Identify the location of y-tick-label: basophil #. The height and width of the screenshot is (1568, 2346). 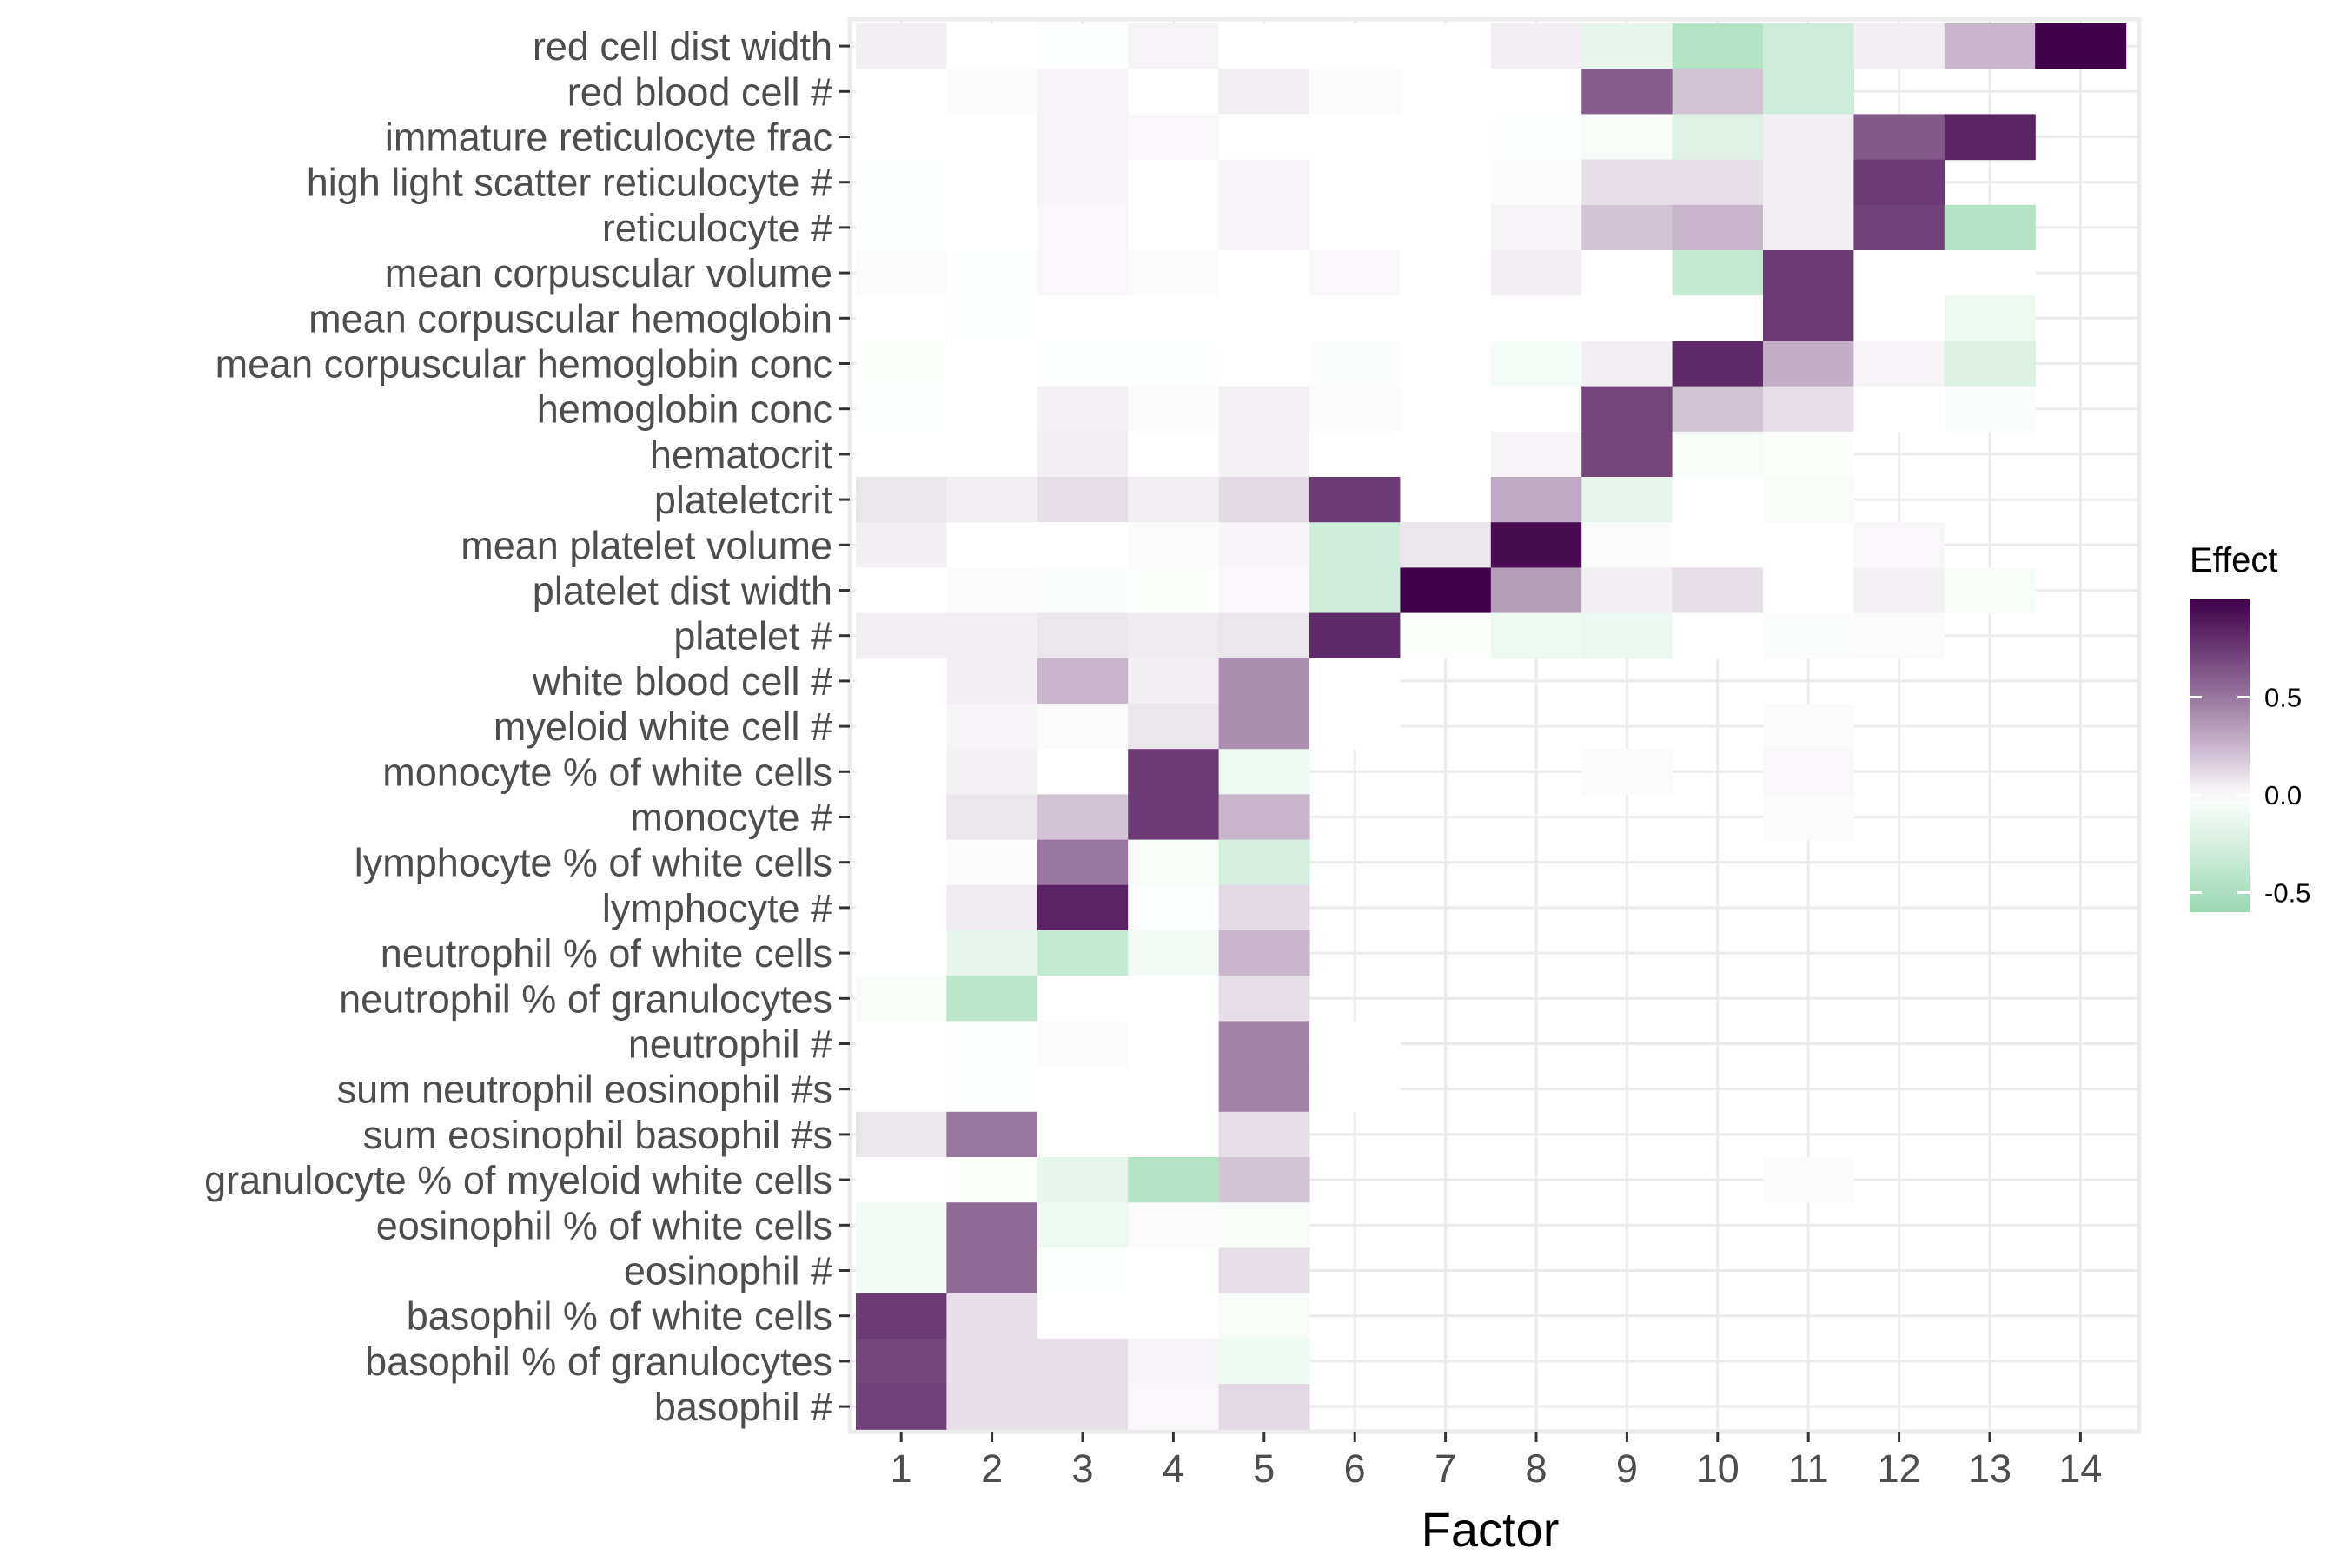
(743, 1407).